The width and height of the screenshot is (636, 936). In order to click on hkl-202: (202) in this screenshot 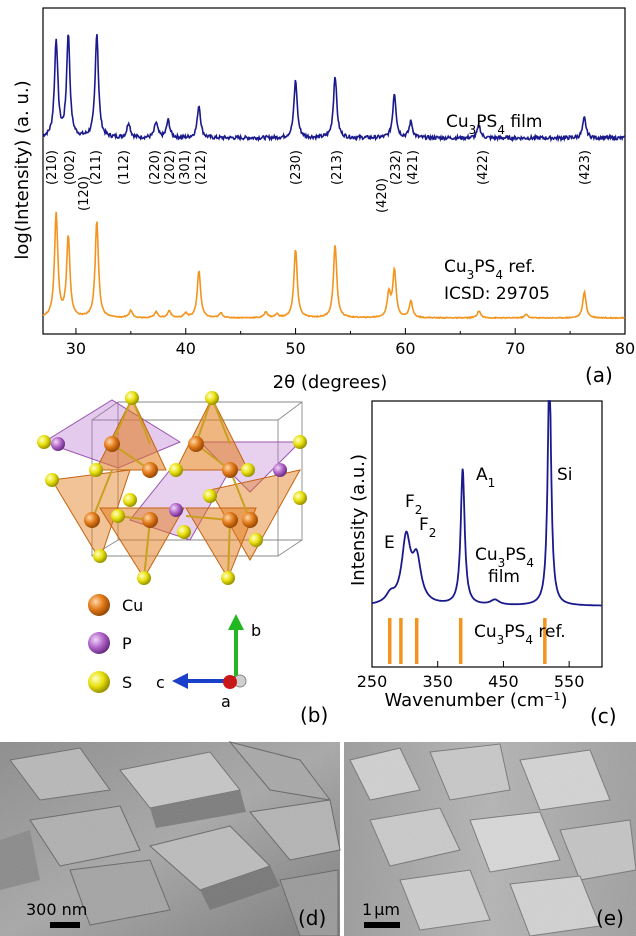, I will do `click(170, 167)`.